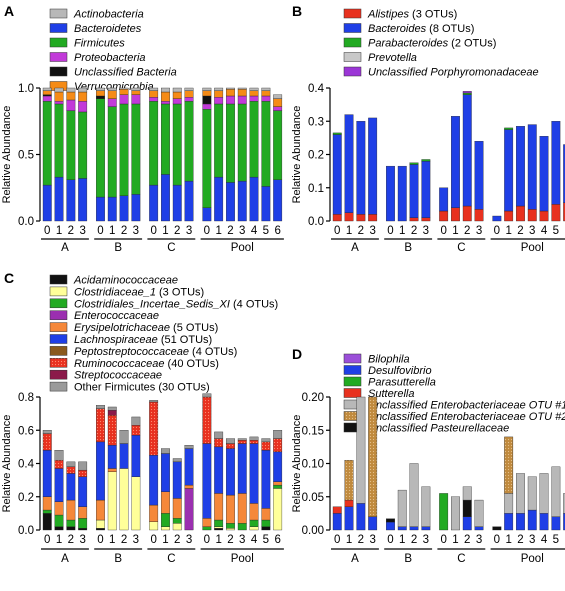  What do you see at coordinates (122, 328) in the screenshot?
I see `legend-name: Erysipelotrichaceae` at bounding box center [122, 328].